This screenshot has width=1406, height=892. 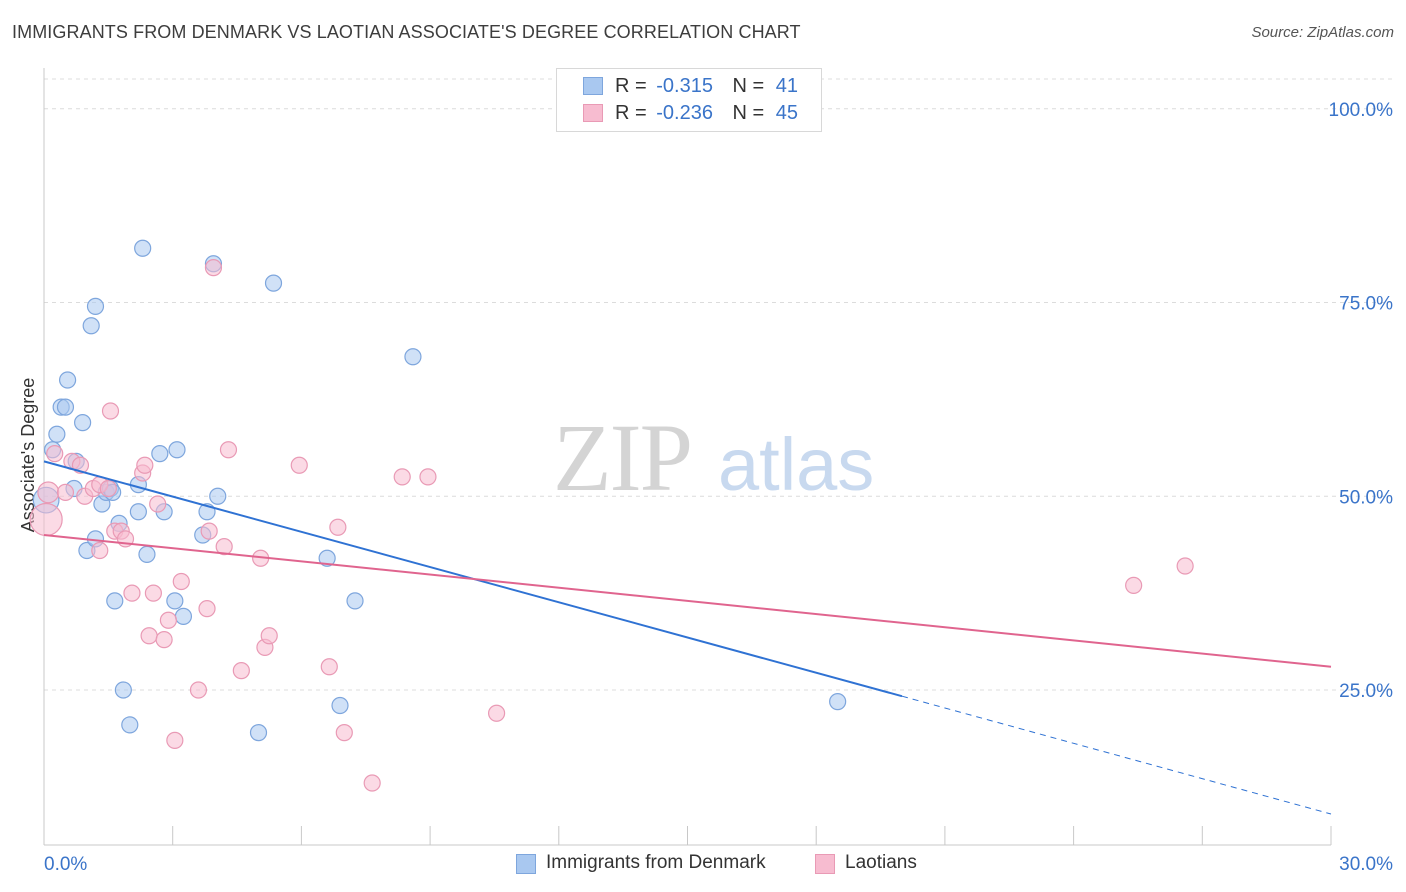 What do you see at coordinates (787, 113) in the screenshot?
I see `n-value: 45` at bounding box center [787, 113].